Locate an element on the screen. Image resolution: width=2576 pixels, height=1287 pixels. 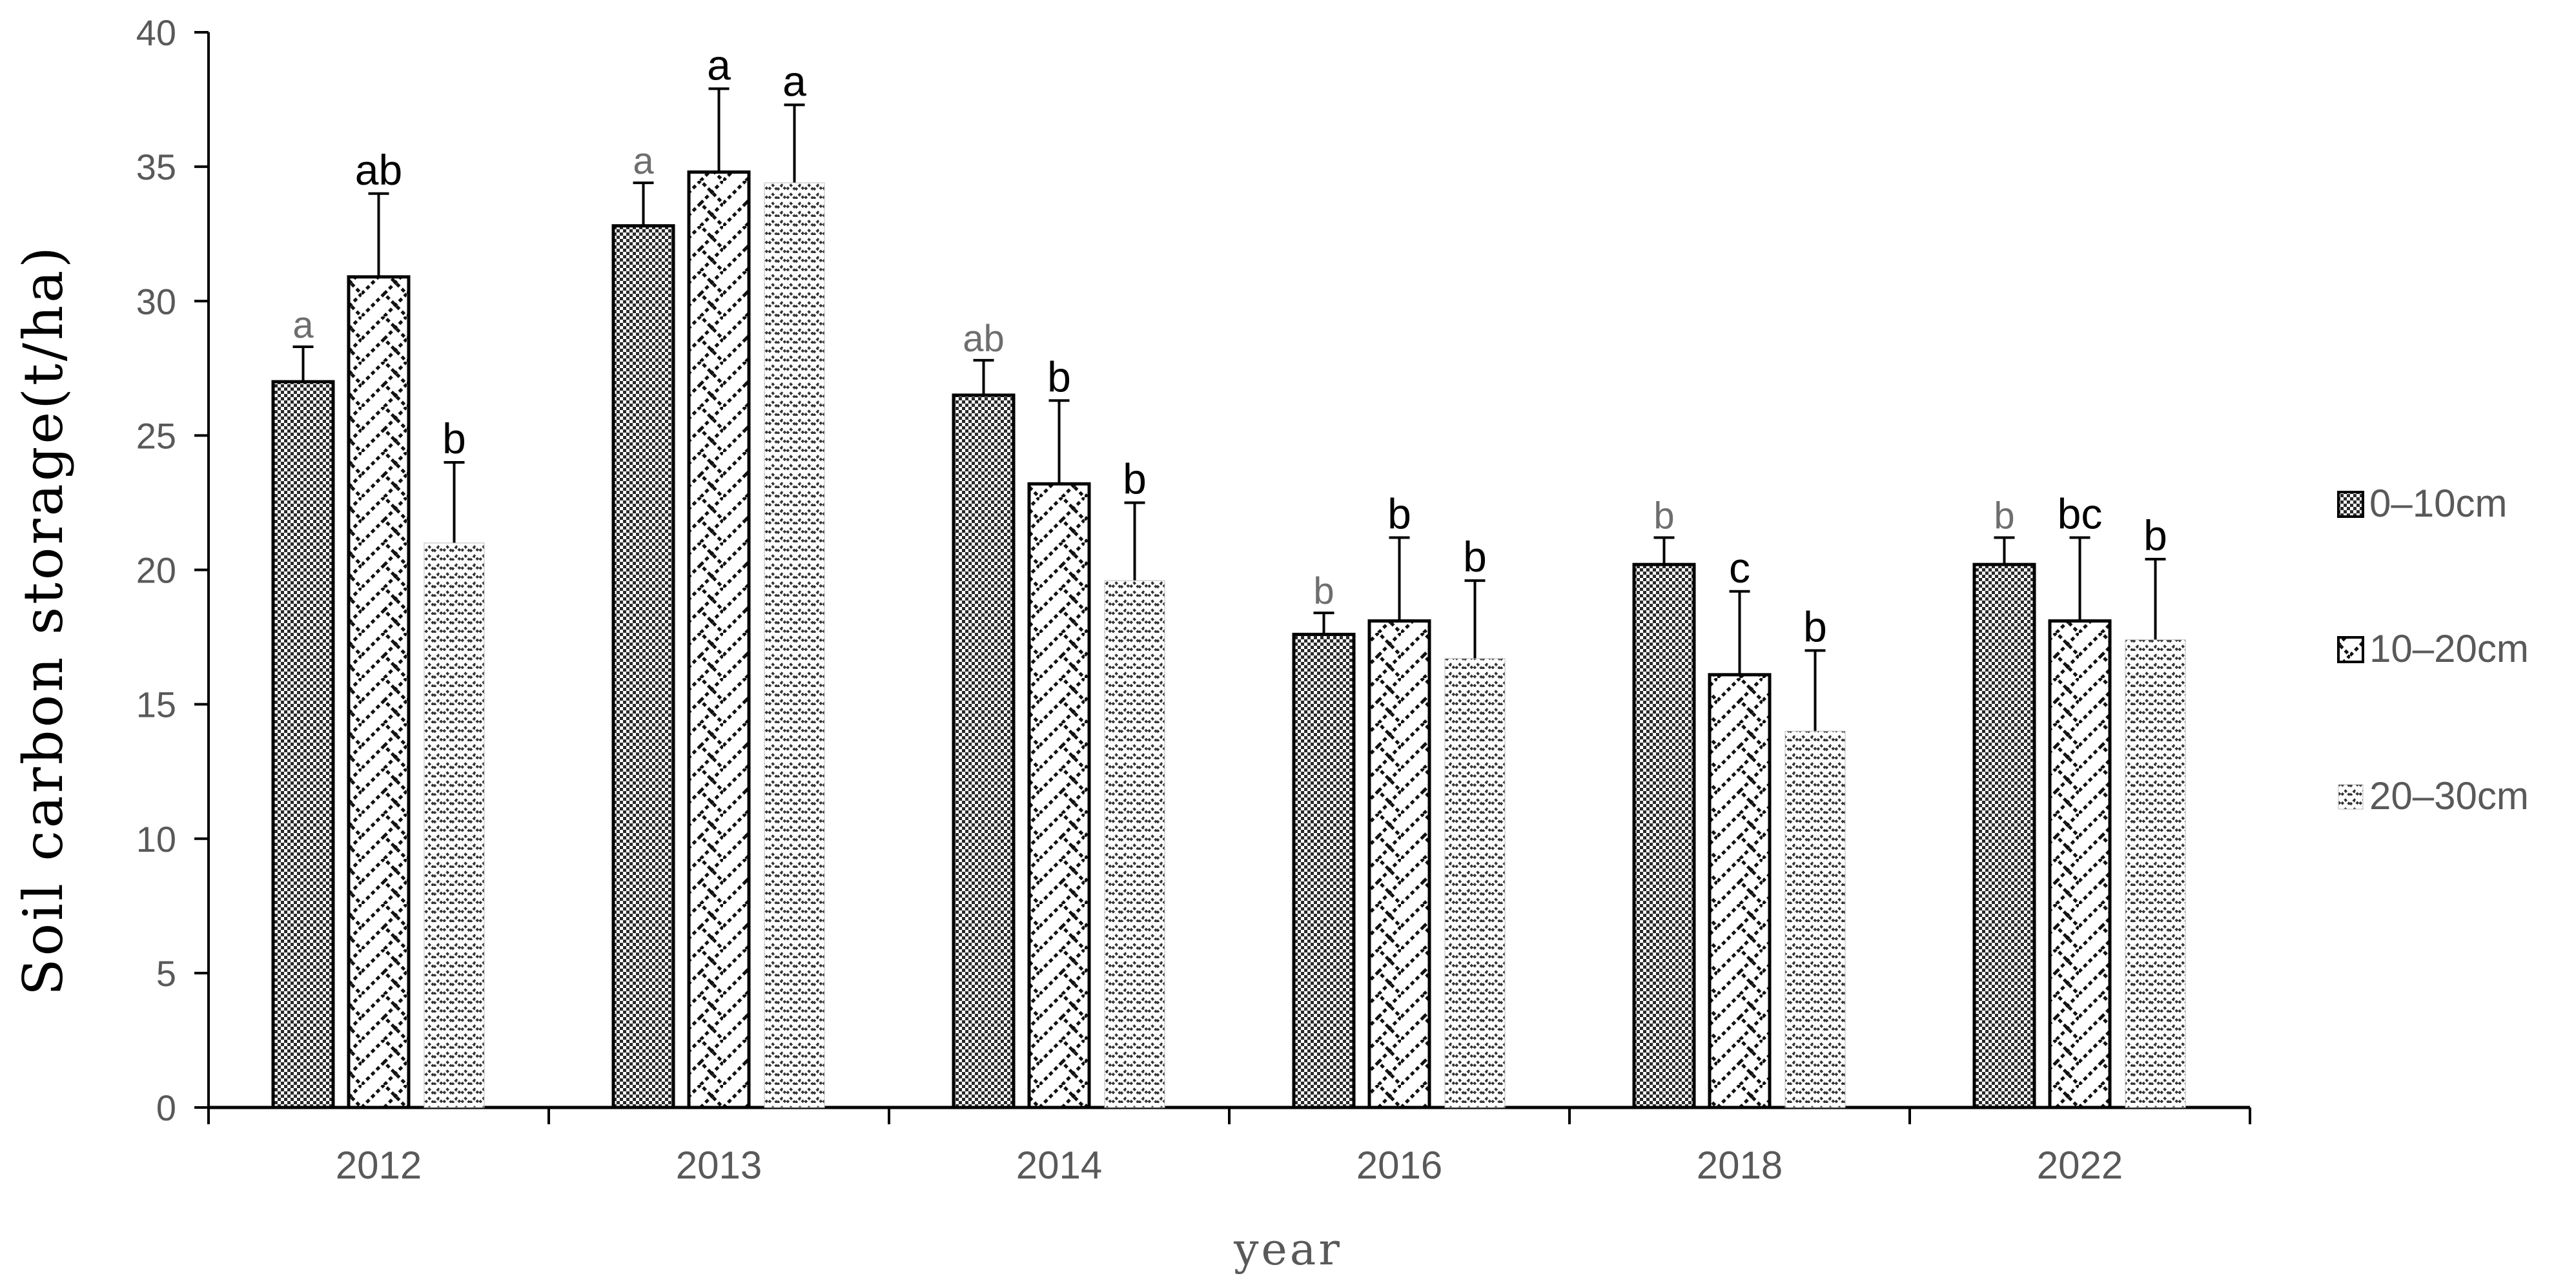
legend: 0–10cm 10–20cm 20–30cm is located at coordinates (2433, 650).